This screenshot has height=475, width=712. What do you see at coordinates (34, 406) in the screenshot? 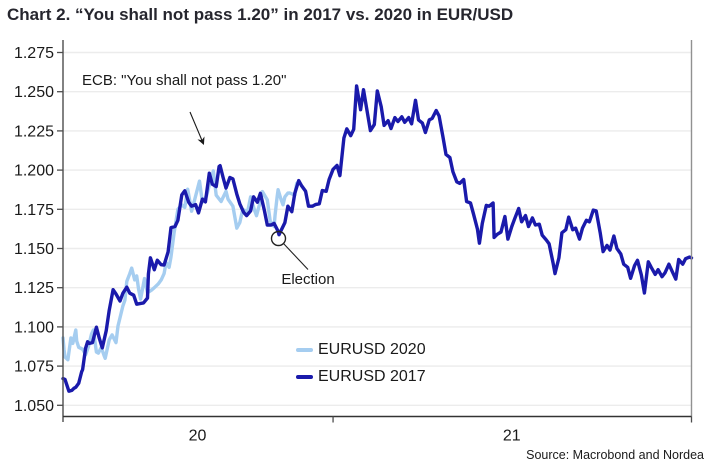
I see `y-axis-tick-label: 1.050` at bounding box center [34, 406].